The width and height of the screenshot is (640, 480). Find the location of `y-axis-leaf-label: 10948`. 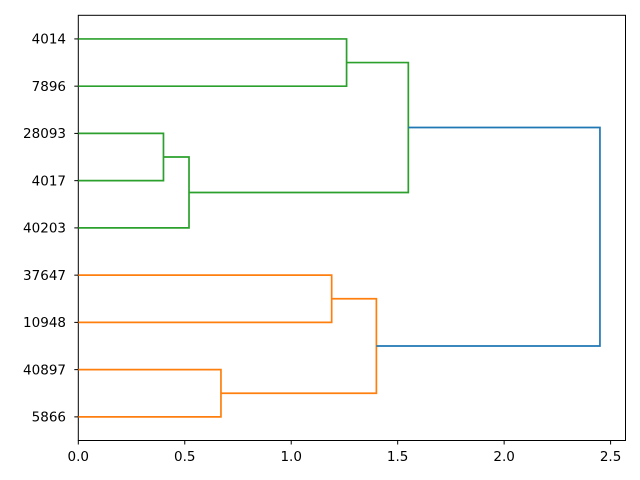

y-axis-leaf-label: 10948 is located at coordinates (44, 323).